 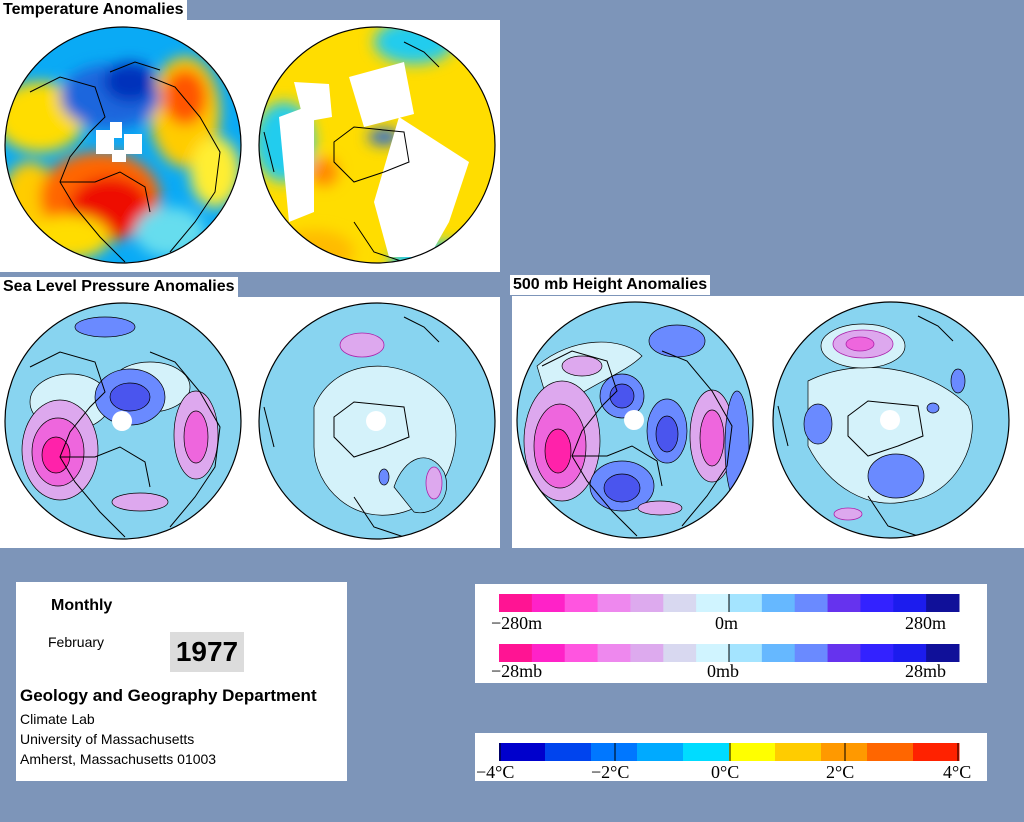 I want to click on height-colorbar, so click(x=729, y=603).